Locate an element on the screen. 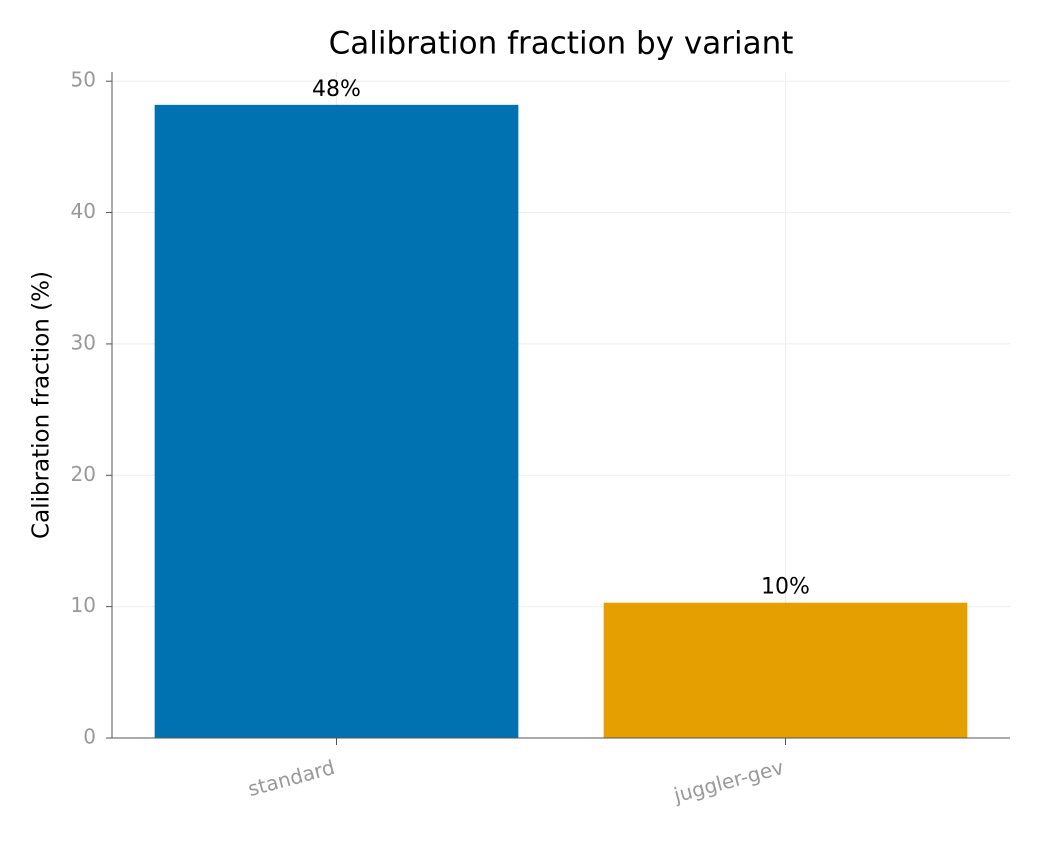 This screenshot has width=1040, height=844. y-tick-label: 40 is located at coordinates (83, 211).